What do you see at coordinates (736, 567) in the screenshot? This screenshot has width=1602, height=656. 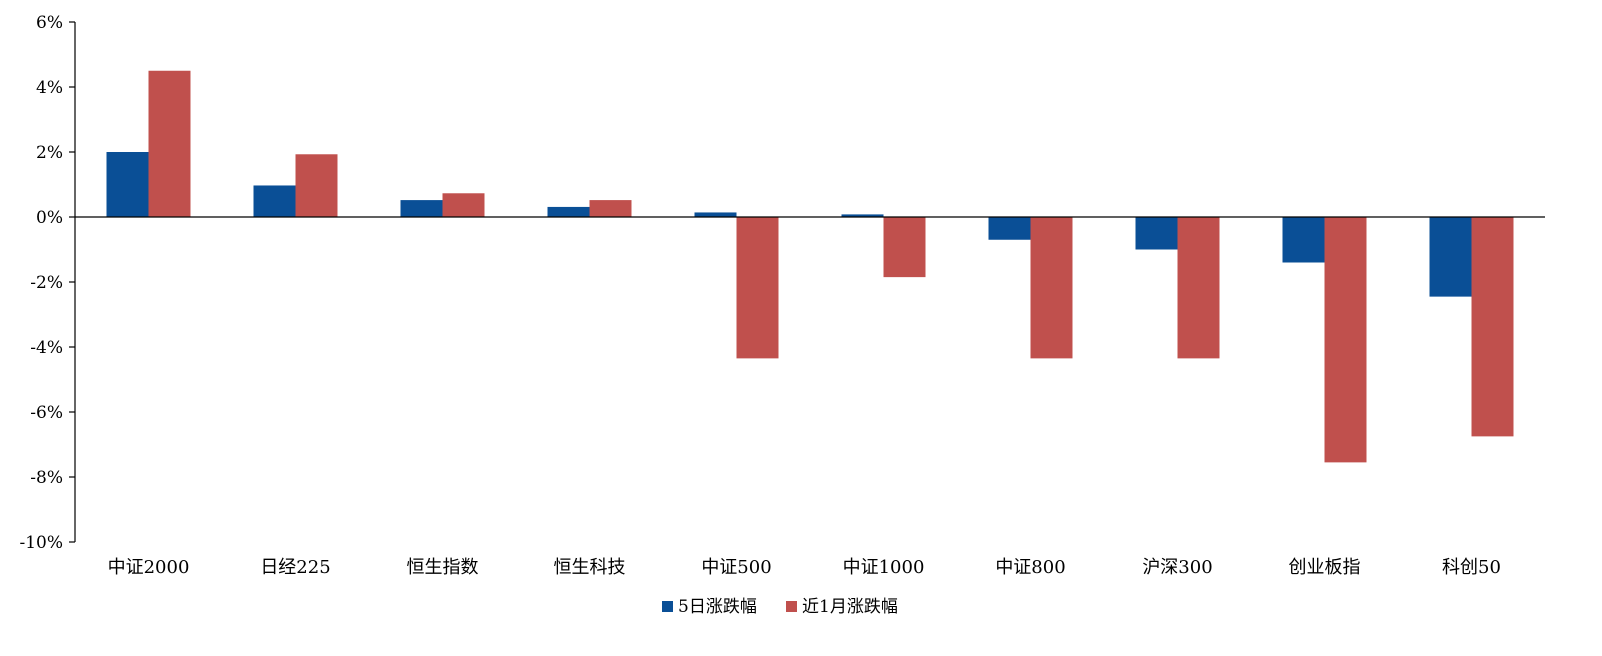 I see `x-category-label: 中证500` at bounding box center [736, 567].